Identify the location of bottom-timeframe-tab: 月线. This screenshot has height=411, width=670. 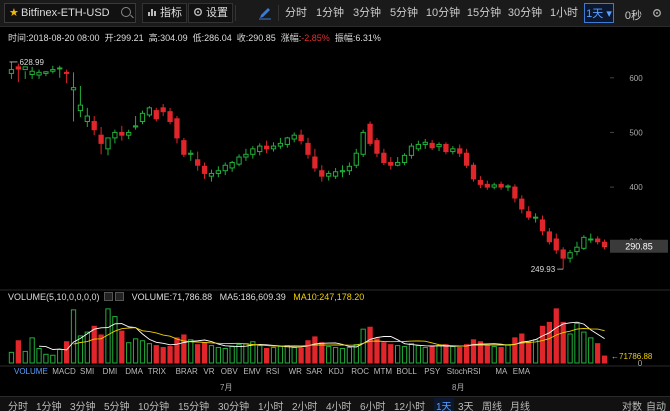
(520, 406).